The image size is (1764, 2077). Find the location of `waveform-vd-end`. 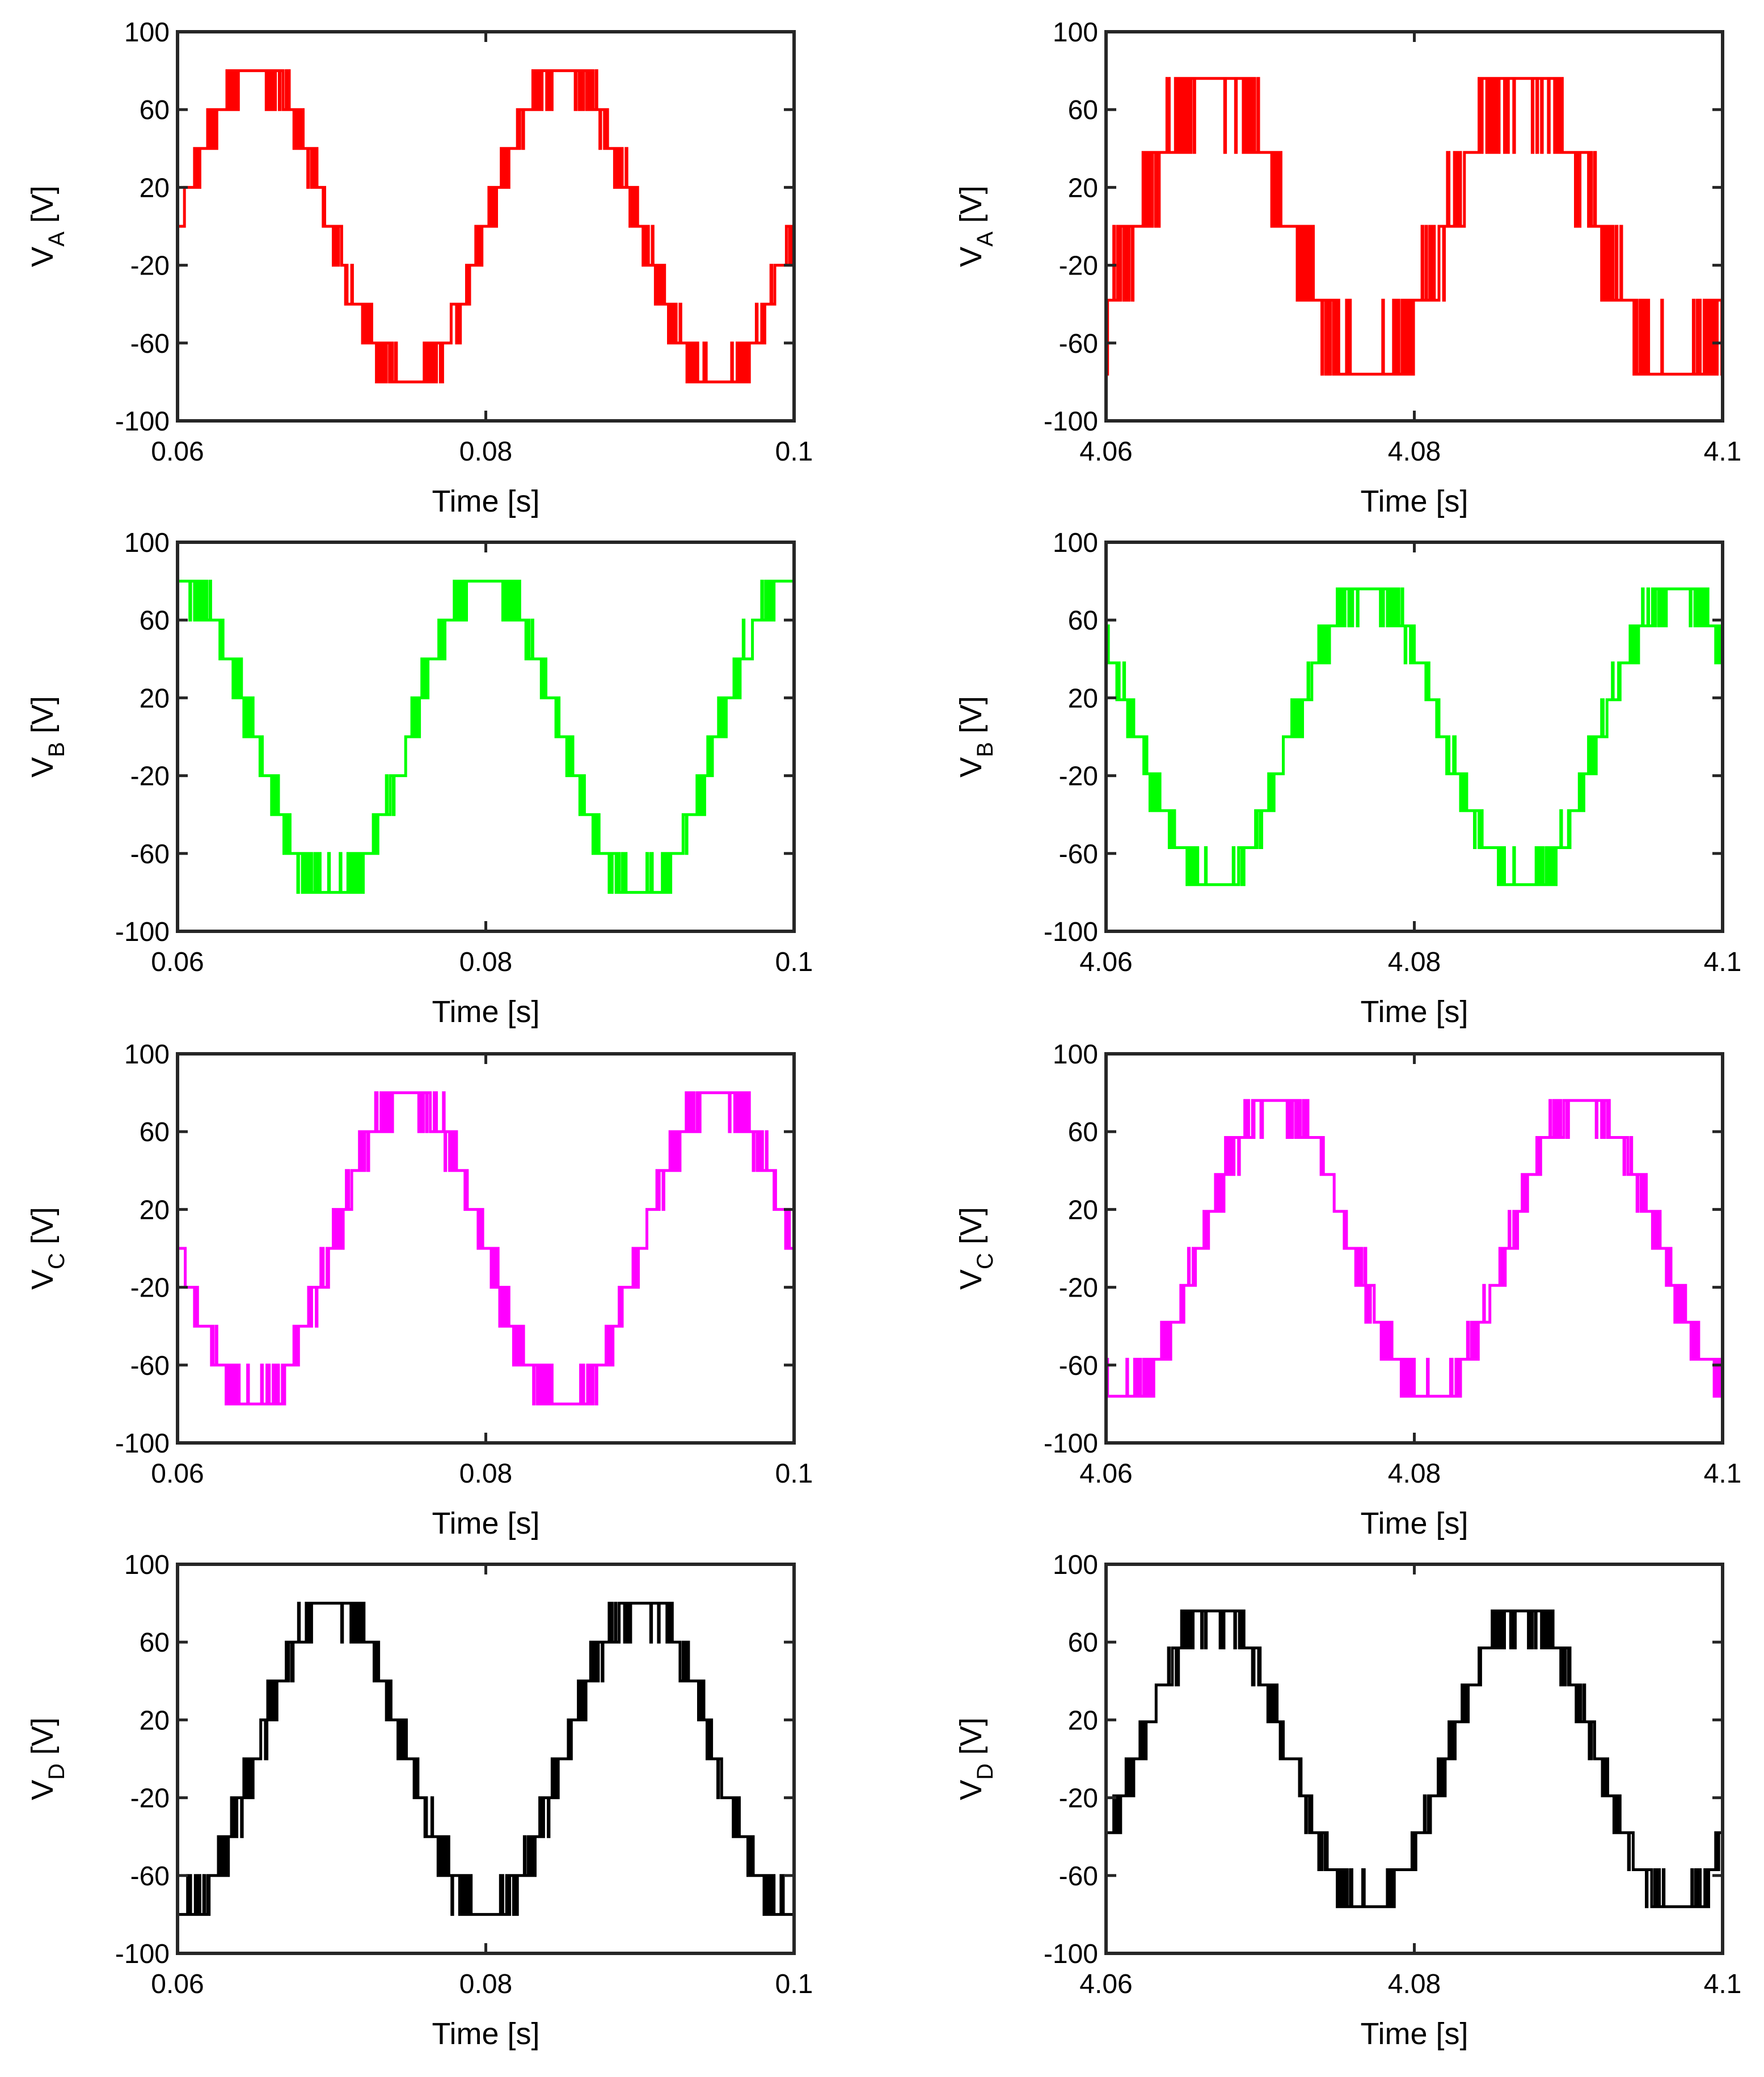

waveform-vd-end is located at coordinates (1414, 1759).